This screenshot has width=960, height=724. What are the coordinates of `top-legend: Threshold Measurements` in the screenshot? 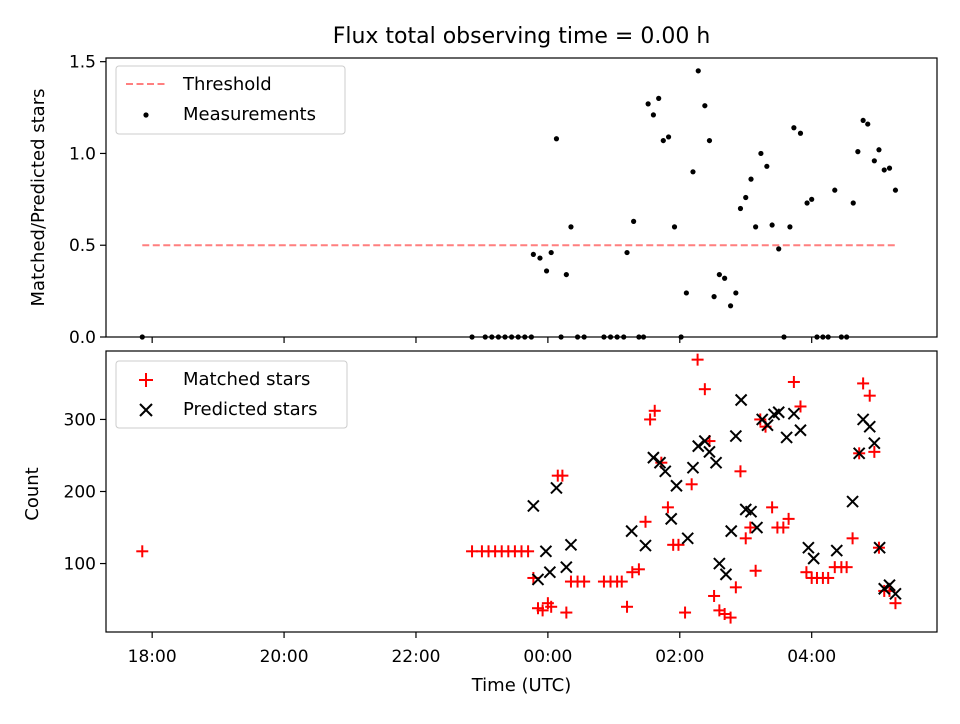 It's located at (230, 100).